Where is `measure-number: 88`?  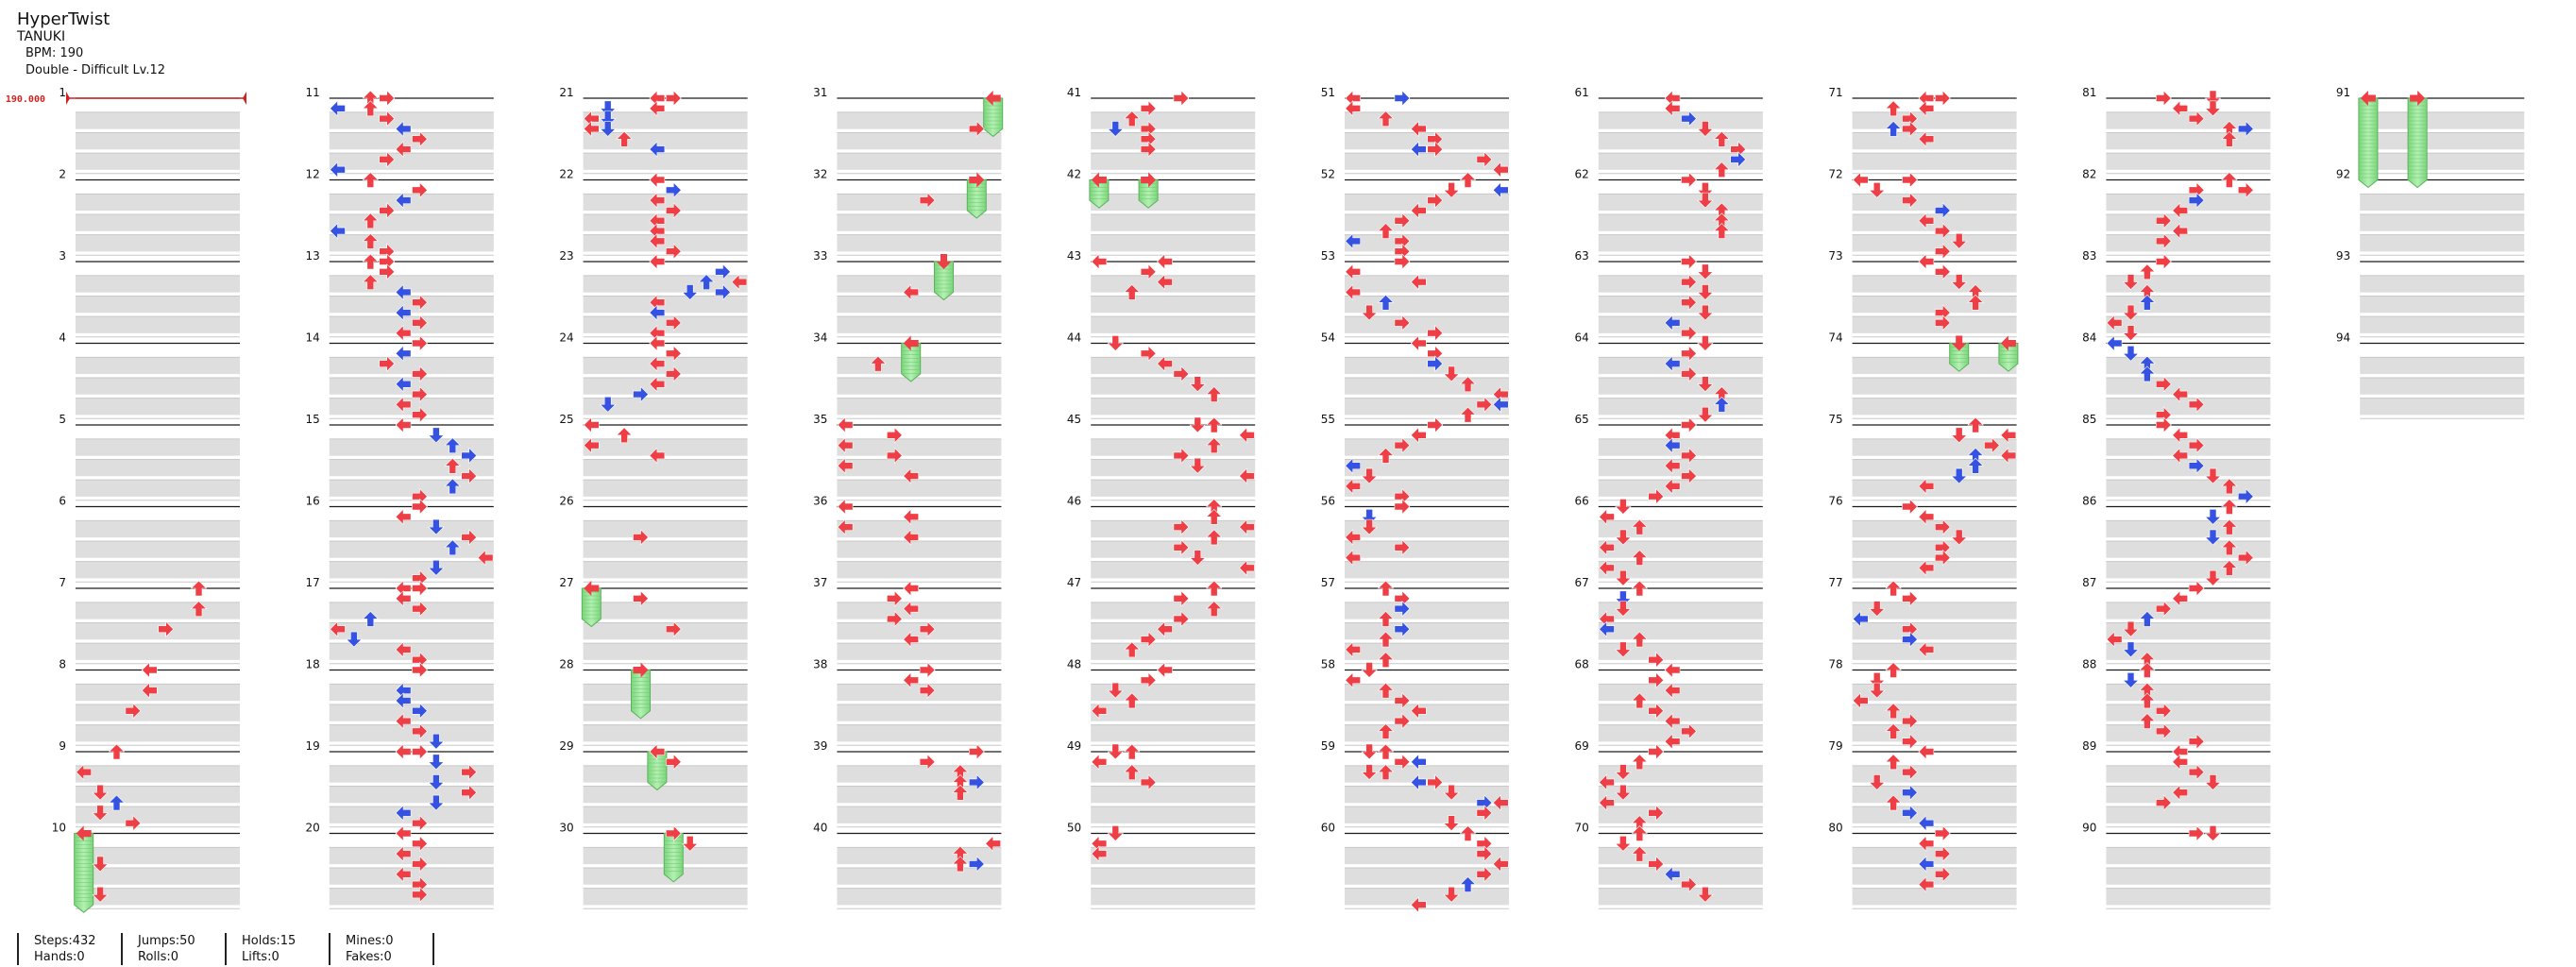 measure-number: 88 is located at coordinates (2089, 664).